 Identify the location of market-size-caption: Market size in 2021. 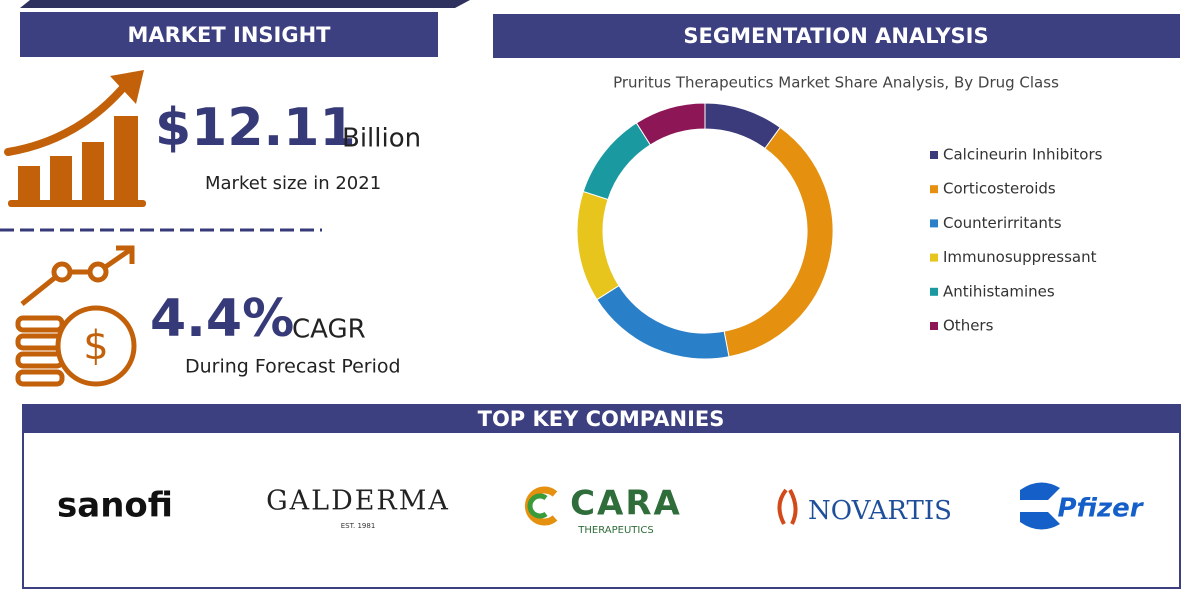
(293, 183).